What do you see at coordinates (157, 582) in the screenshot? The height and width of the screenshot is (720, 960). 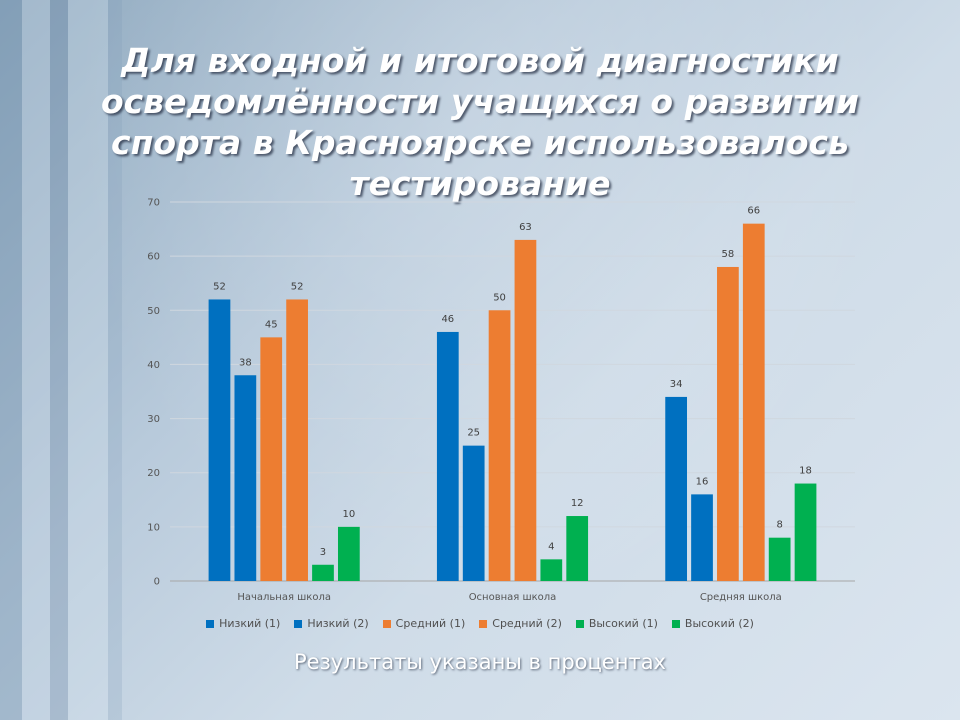 I see `y-tick-label: 0` at bounding box center [157, 582].